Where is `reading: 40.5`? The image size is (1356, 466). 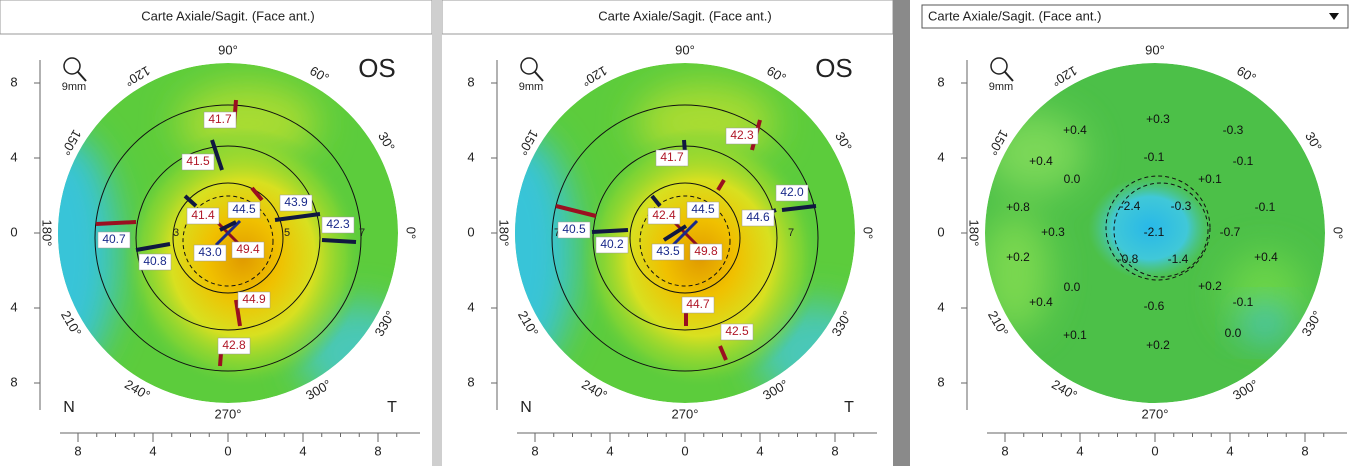
reading: 40.5 is located at coordinates (574, 229).